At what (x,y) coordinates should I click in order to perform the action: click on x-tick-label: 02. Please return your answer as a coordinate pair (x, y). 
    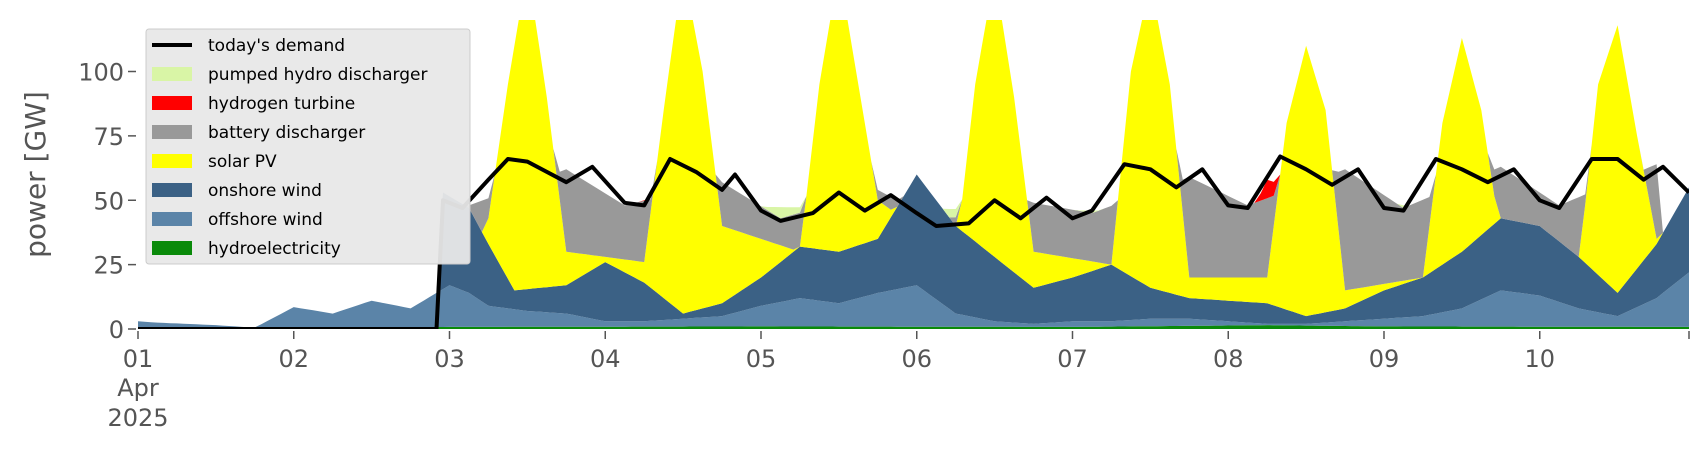
    Looking at the image, I should click on (293, 359).